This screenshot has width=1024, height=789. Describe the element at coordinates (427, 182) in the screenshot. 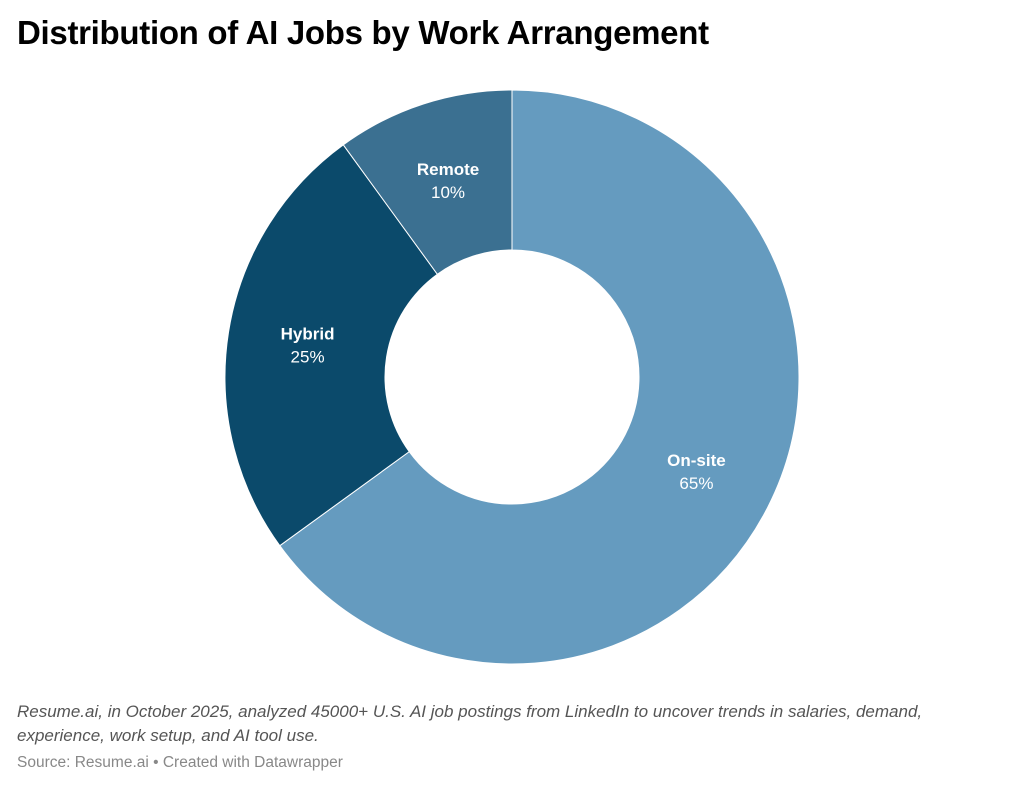

I see `donut-slice-remote` at that location.